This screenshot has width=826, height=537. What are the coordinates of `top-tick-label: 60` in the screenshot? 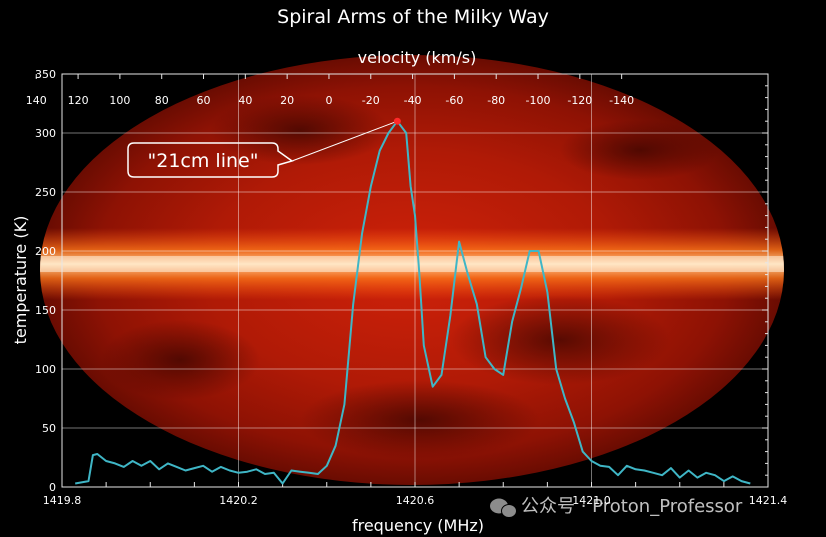 It's located at (204, 100).